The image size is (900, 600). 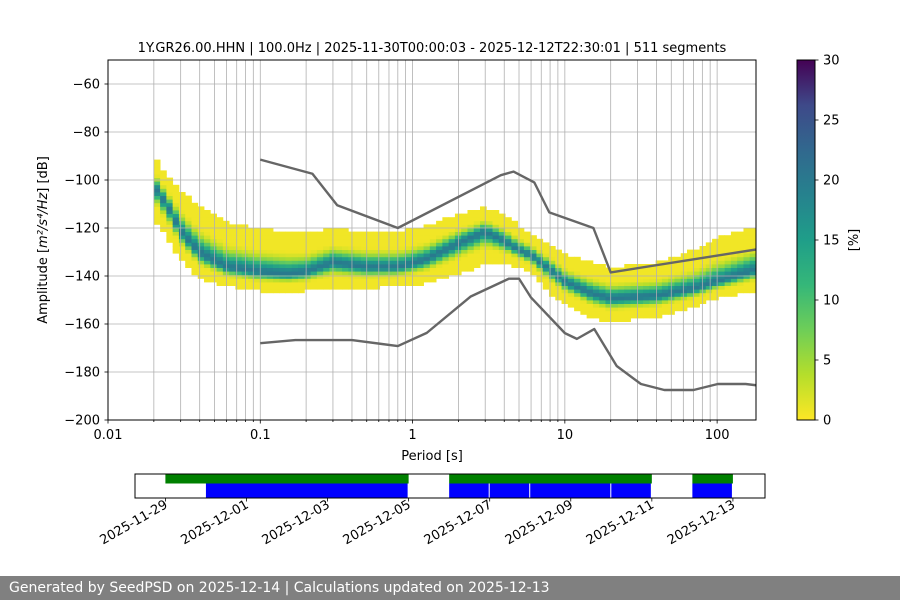 I want to click on timeline-tick-label: 2025-12-11, so click(x=620, y=522).